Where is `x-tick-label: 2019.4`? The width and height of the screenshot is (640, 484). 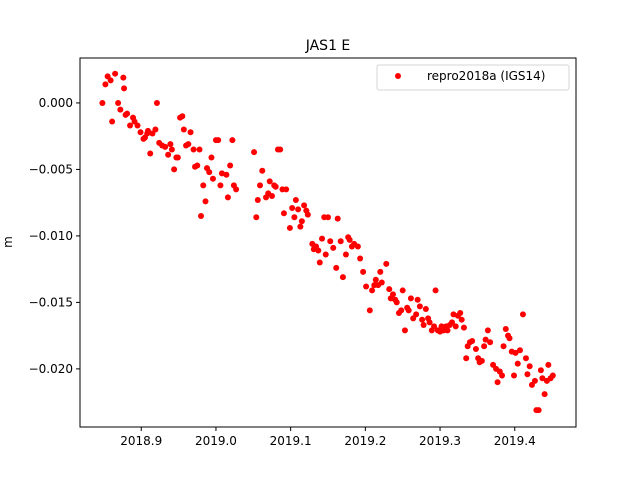 x-tick-label: 2019.4 is located at coordinates (515, 441).